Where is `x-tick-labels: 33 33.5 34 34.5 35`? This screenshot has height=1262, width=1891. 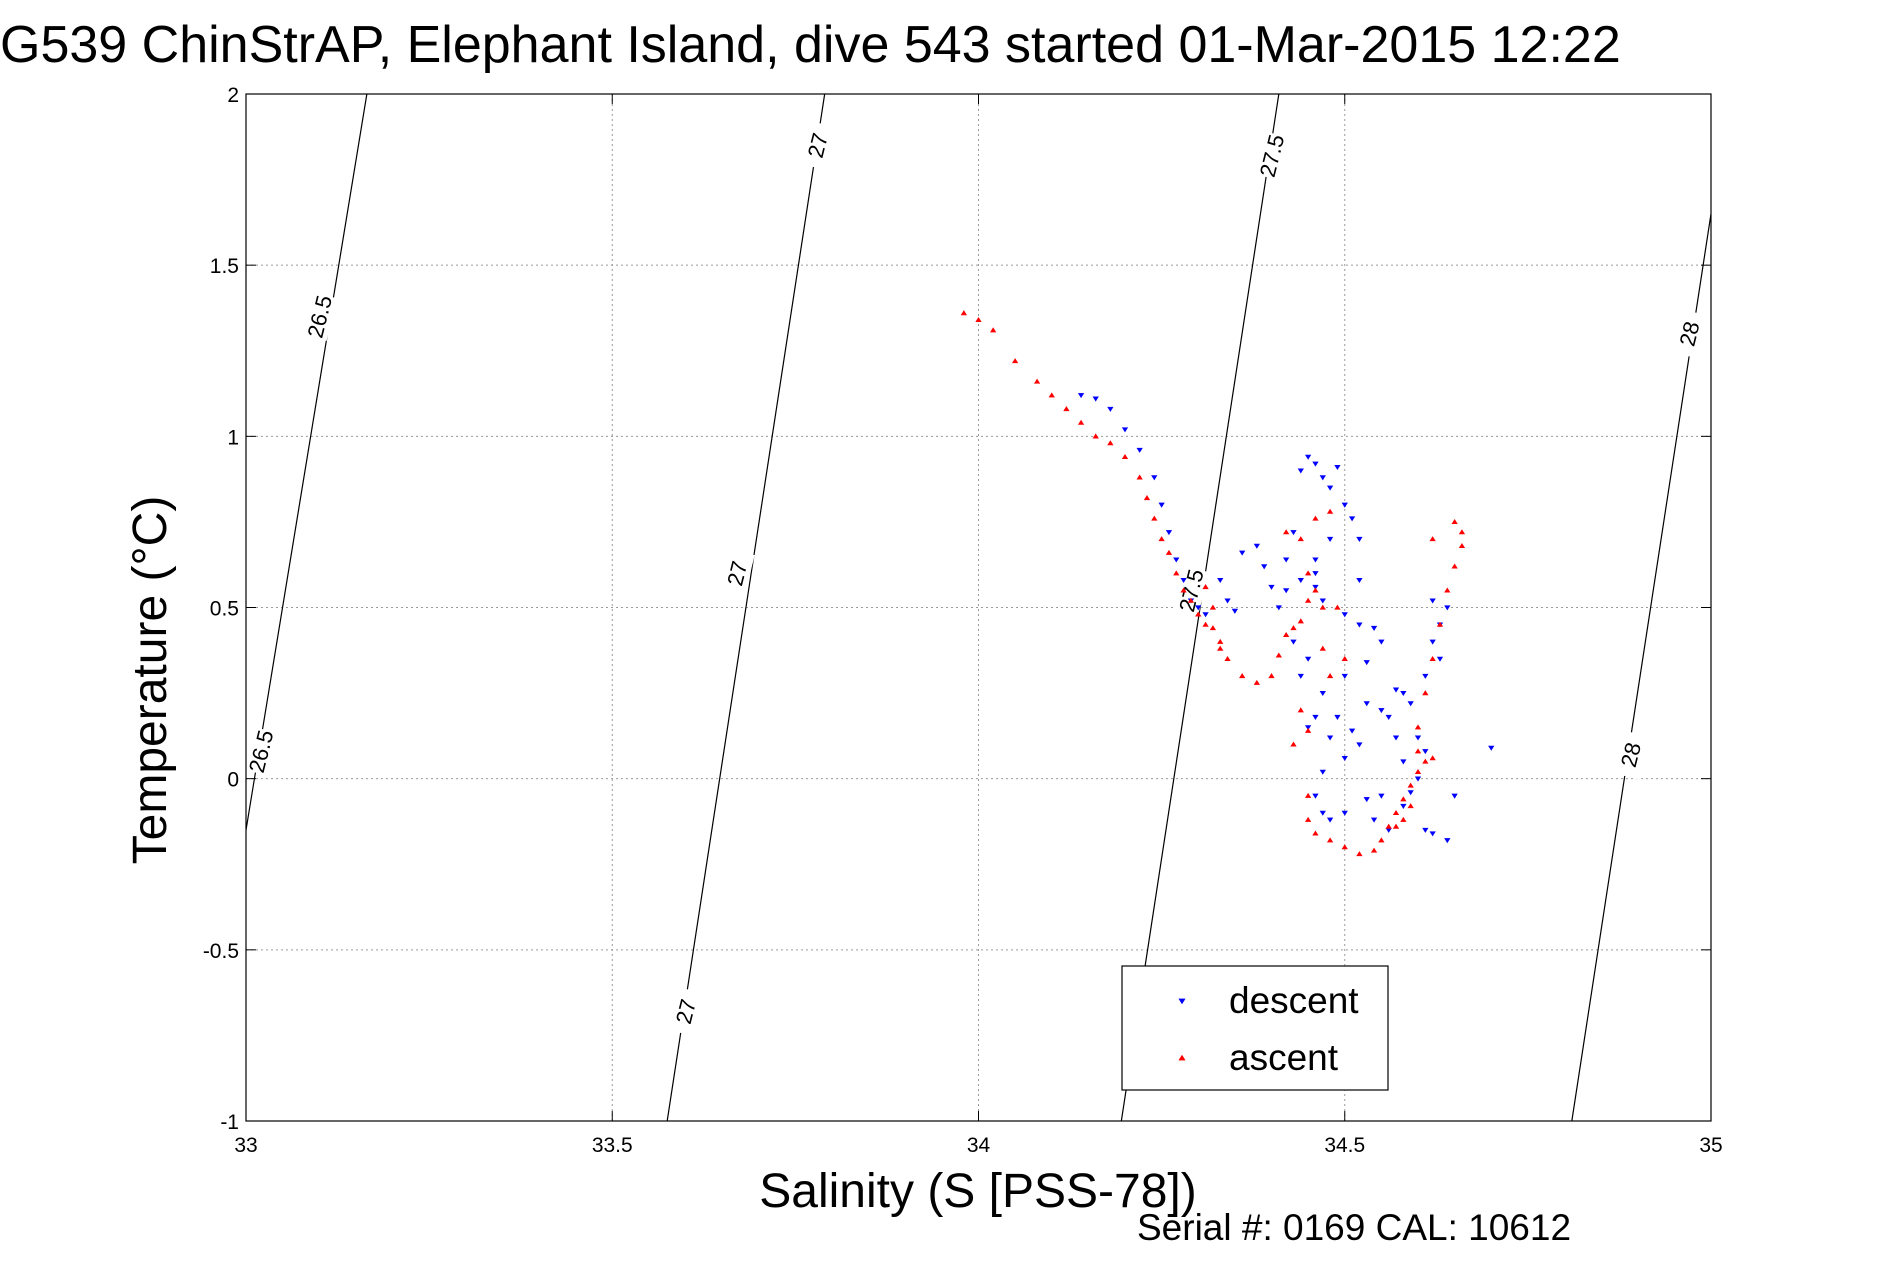 x-tick-labels: 33 33.5 34 34.5 35 is located at coordinates (978, 1145).